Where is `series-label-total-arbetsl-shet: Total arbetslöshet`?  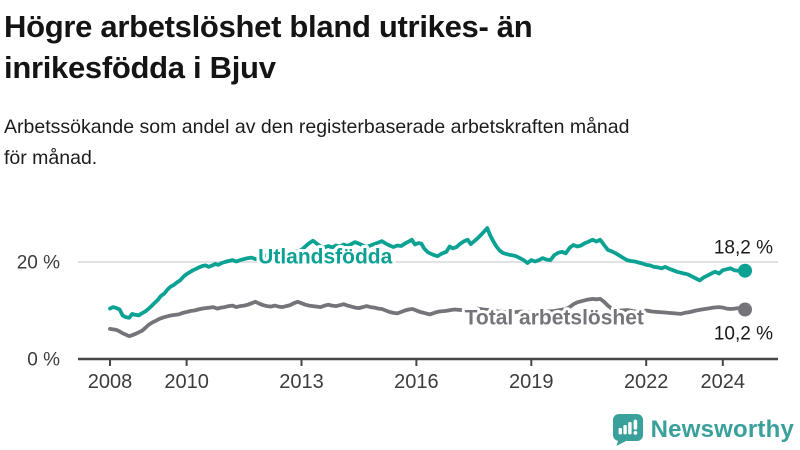 series-label-total-arbetsl-shet: Total arbetslöshet is located at coordinates (554, 317).